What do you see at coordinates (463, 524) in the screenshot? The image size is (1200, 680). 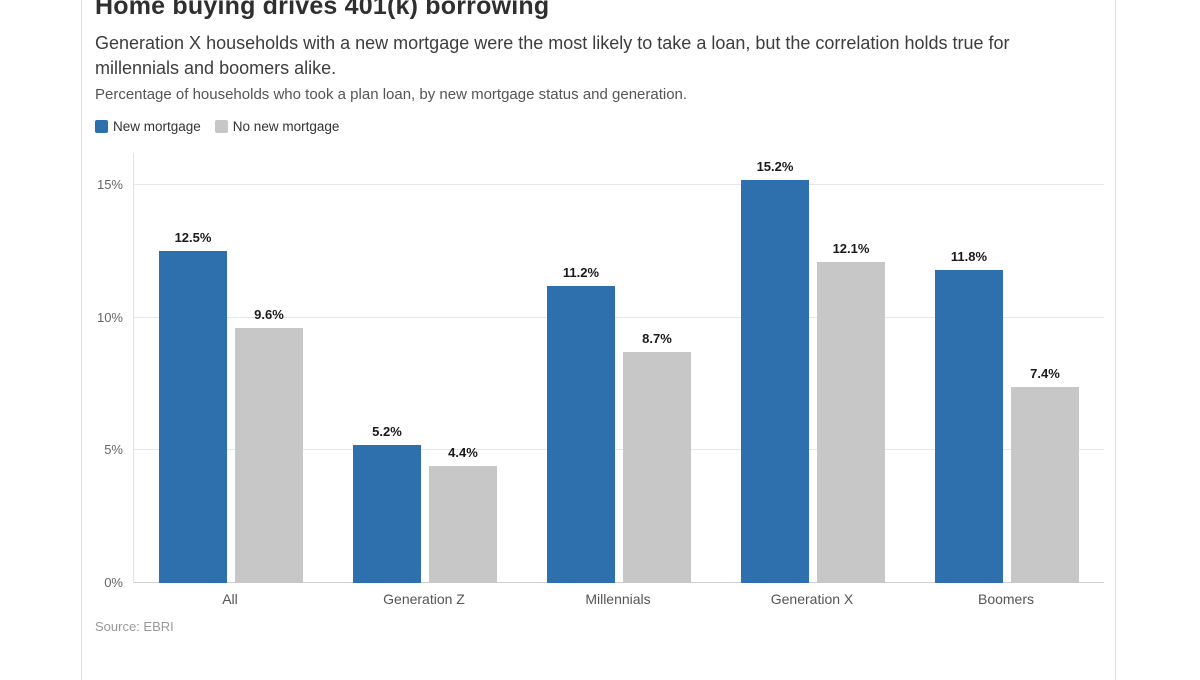 I see `bar-no-new-mortgage-generation-z` at bounding box center [463, 524].